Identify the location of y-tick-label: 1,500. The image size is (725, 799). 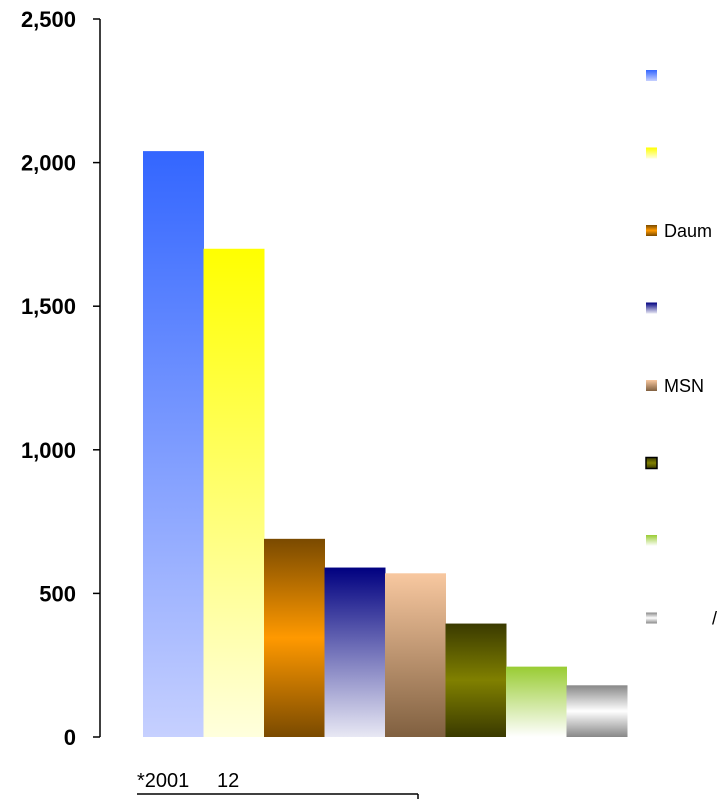
(48, 306).